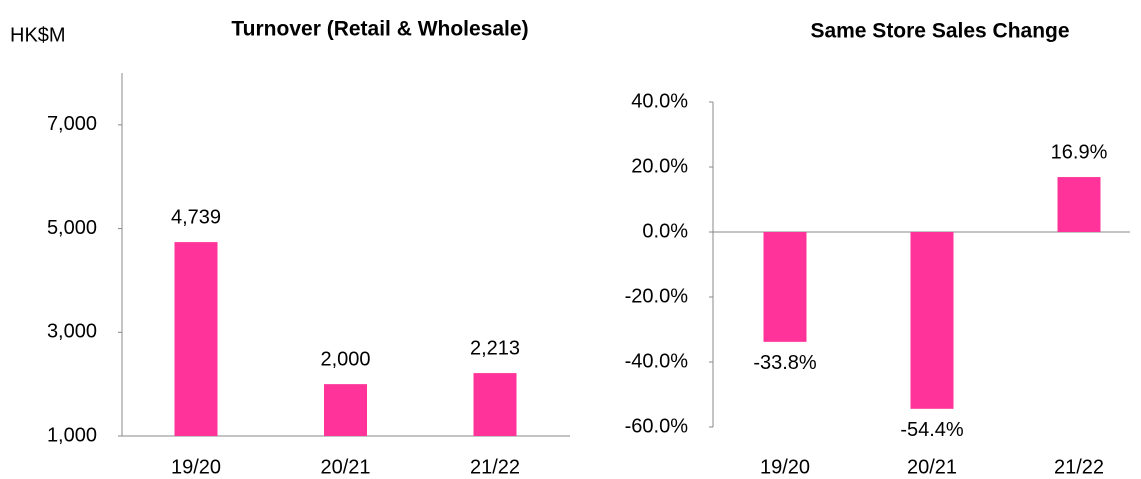 Image resolution: width=1141 pixels, height=479 pixels. What do you see at coordinates (38, 35) in the screenshot?
I see `y-axis-label: HK$M` at bounding box center [38, 35].